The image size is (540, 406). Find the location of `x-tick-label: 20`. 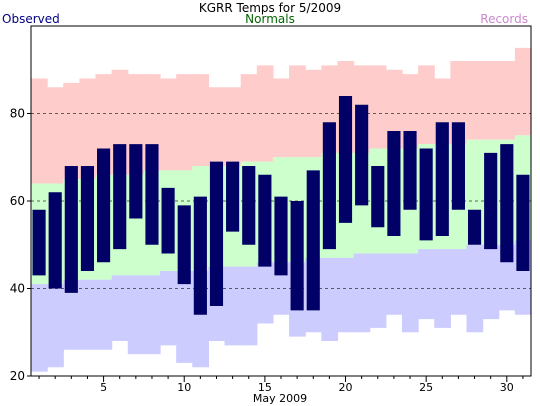

x-tick-label: 20 is located at coordinates (346, 387).